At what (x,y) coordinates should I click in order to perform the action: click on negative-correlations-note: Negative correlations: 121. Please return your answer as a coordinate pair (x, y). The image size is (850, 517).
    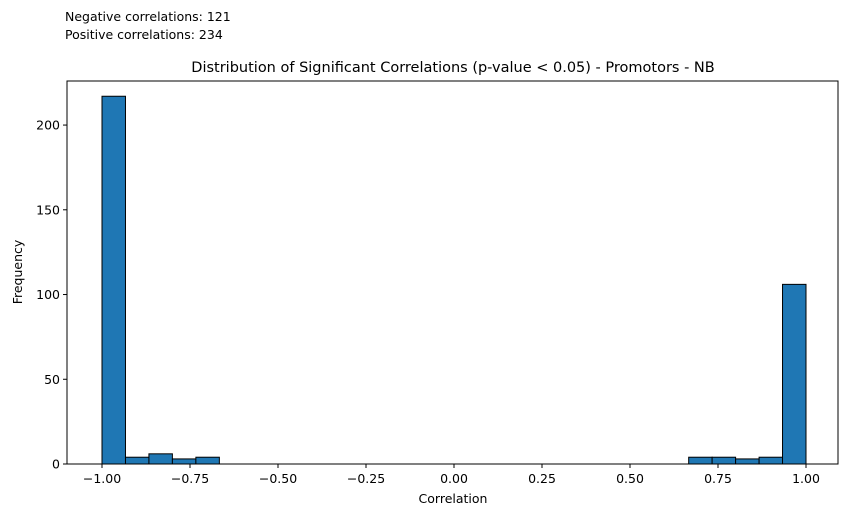
    Looking at the image, I should click on (148, 16).